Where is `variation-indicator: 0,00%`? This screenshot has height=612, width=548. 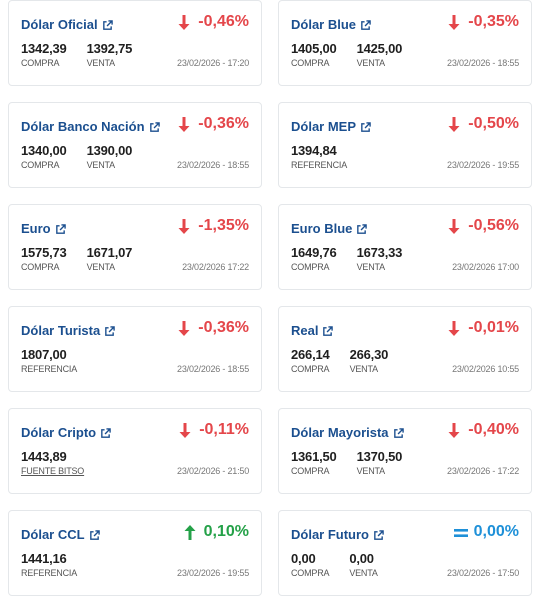
variation-indicator: 0,00% is located at coordinates (486, 532).